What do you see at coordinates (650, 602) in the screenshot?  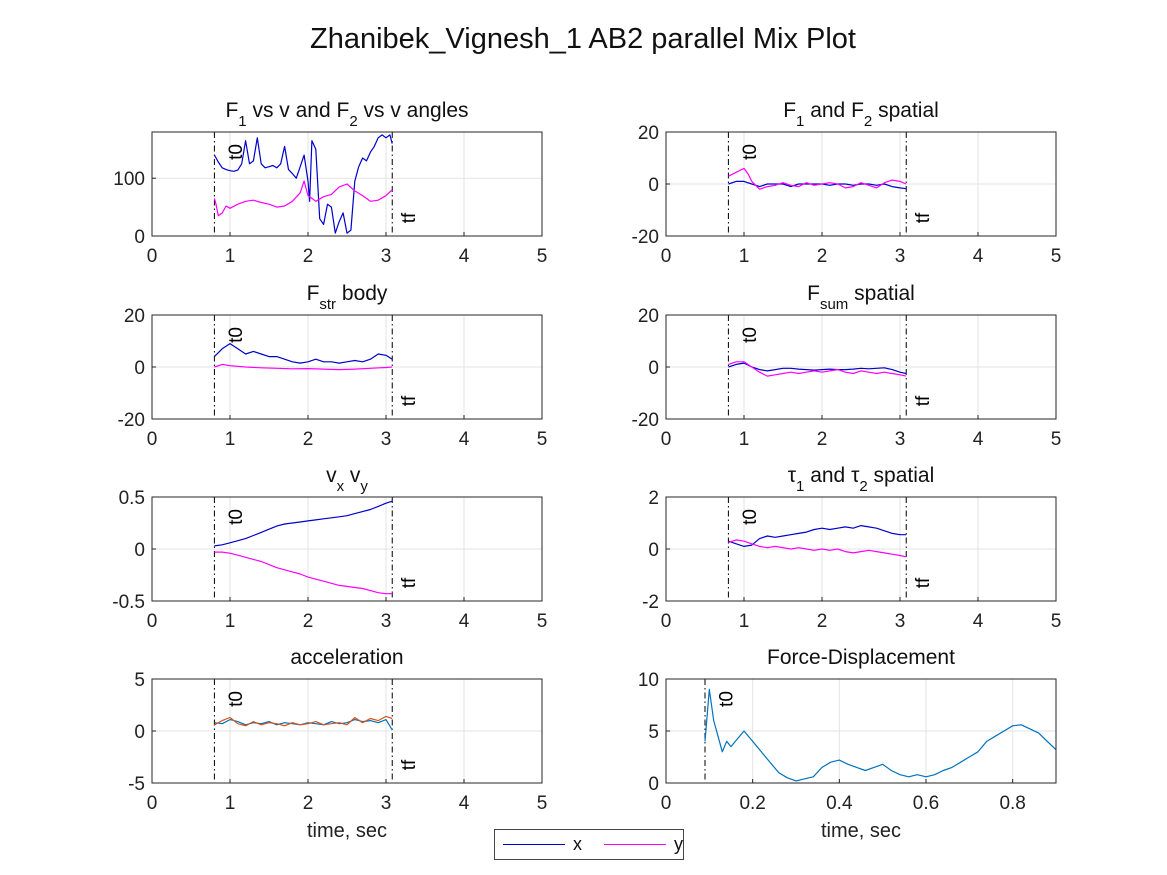 I see `y-tick-label: -2` at bounding box center [650, 602].